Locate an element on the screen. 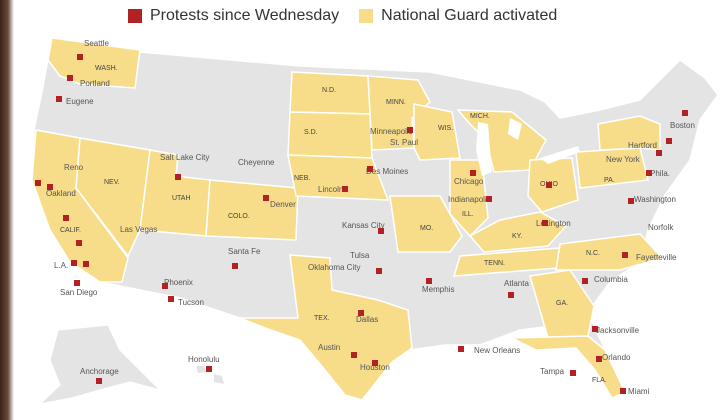 Image resolution: width=727 pixels, height=420 pixels. city-label: Salt Lake City is located at coordinates (184, 157).